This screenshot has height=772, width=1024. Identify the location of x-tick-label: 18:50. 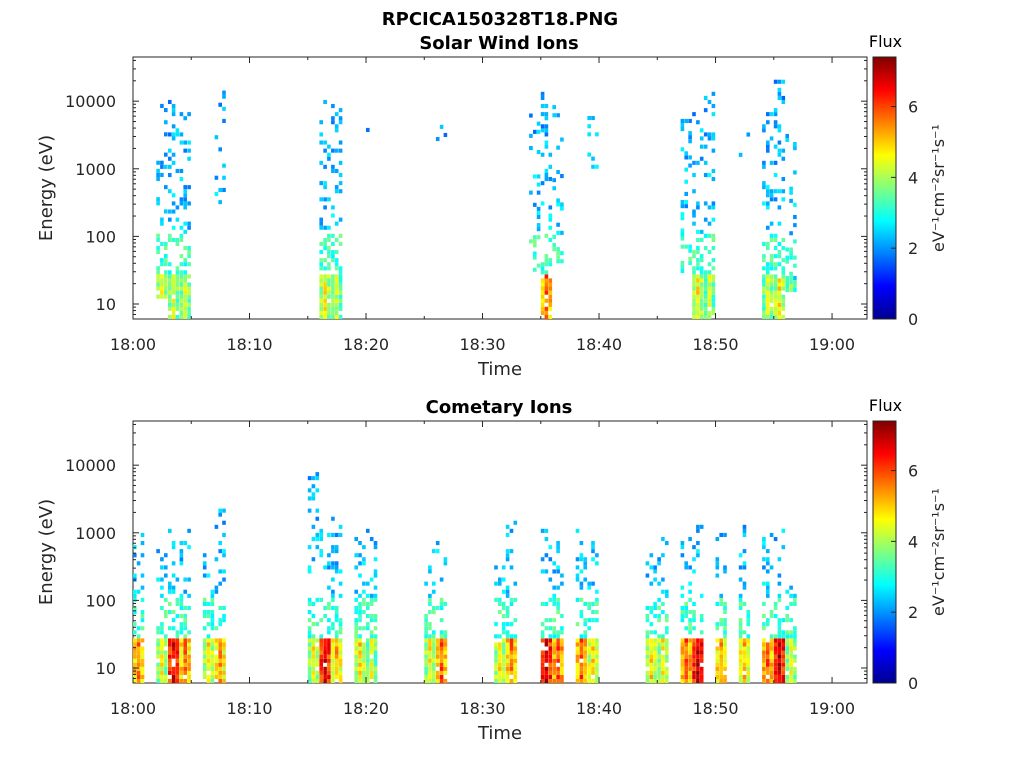
(715, 708).